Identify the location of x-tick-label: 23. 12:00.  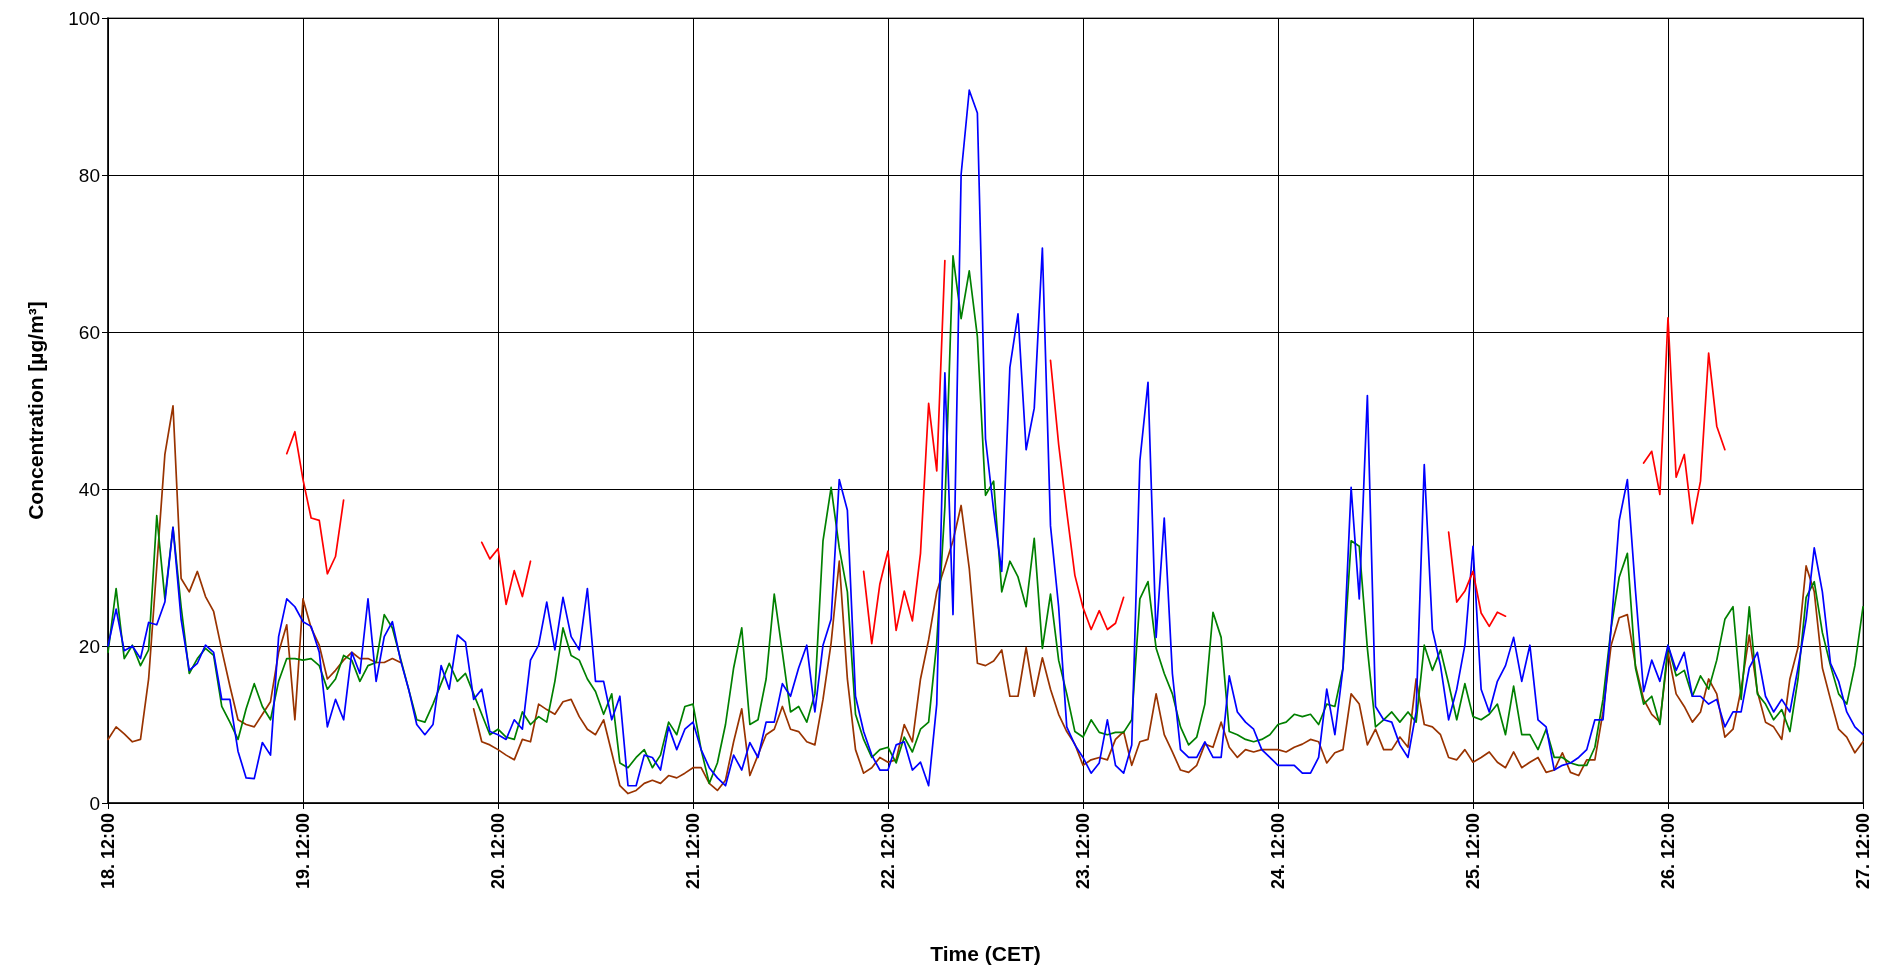
(1083, 851).